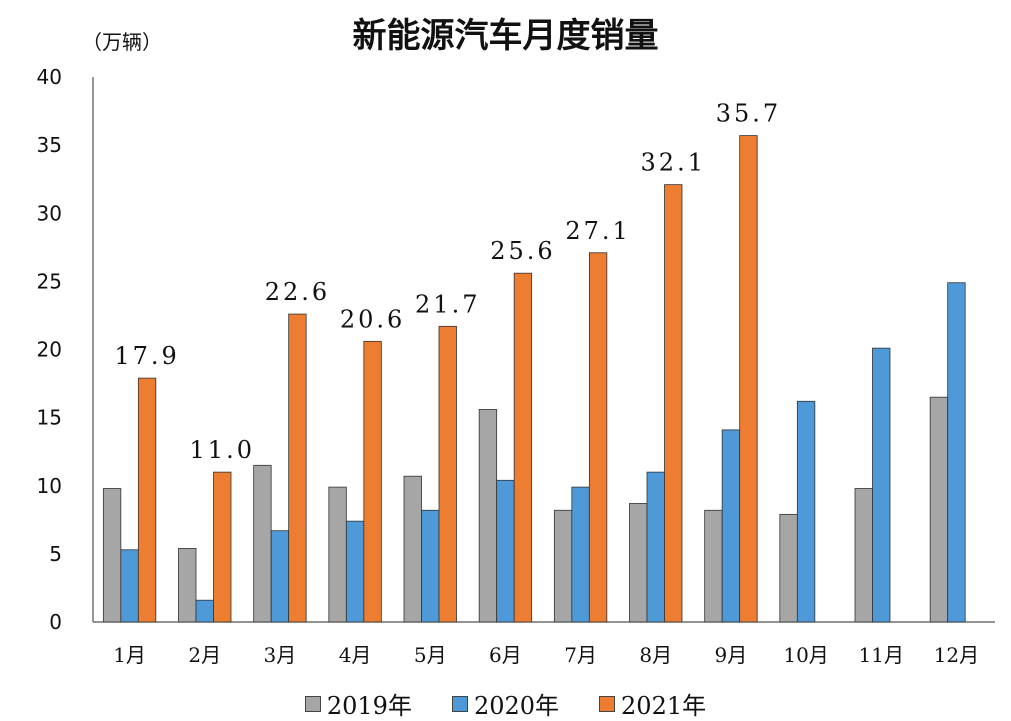 Image resolution: width=1011 pixels, height=721 pixels. I want to click on bar-2019年-6月, so click(488, 516).